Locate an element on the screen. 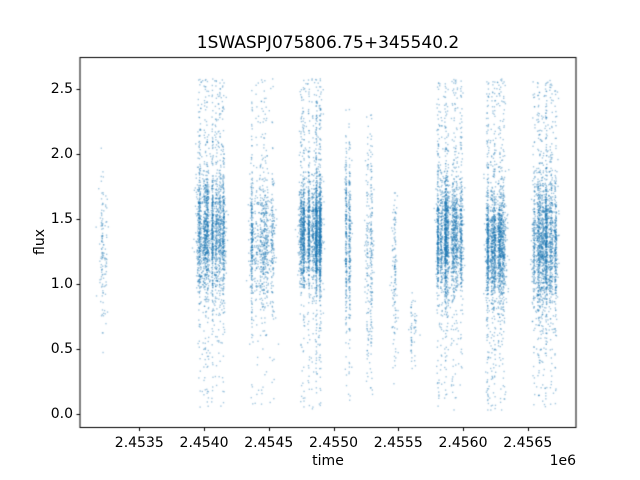 This screenshot has width=640, height=480. x-tick-label: 2.4560 is located at coordinates (463, 443).